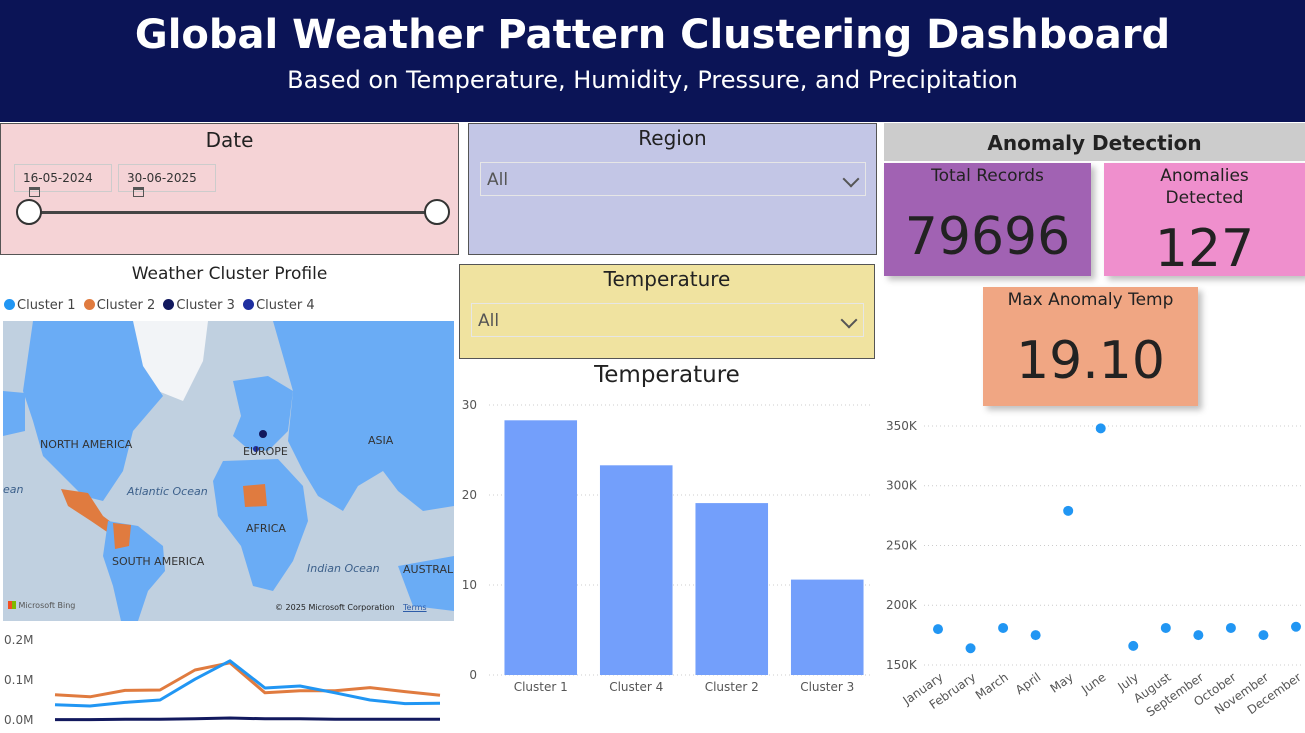 The width and height of the screenshot is (1305, 733). I want to click on north-america-shape, so click(93, 411).